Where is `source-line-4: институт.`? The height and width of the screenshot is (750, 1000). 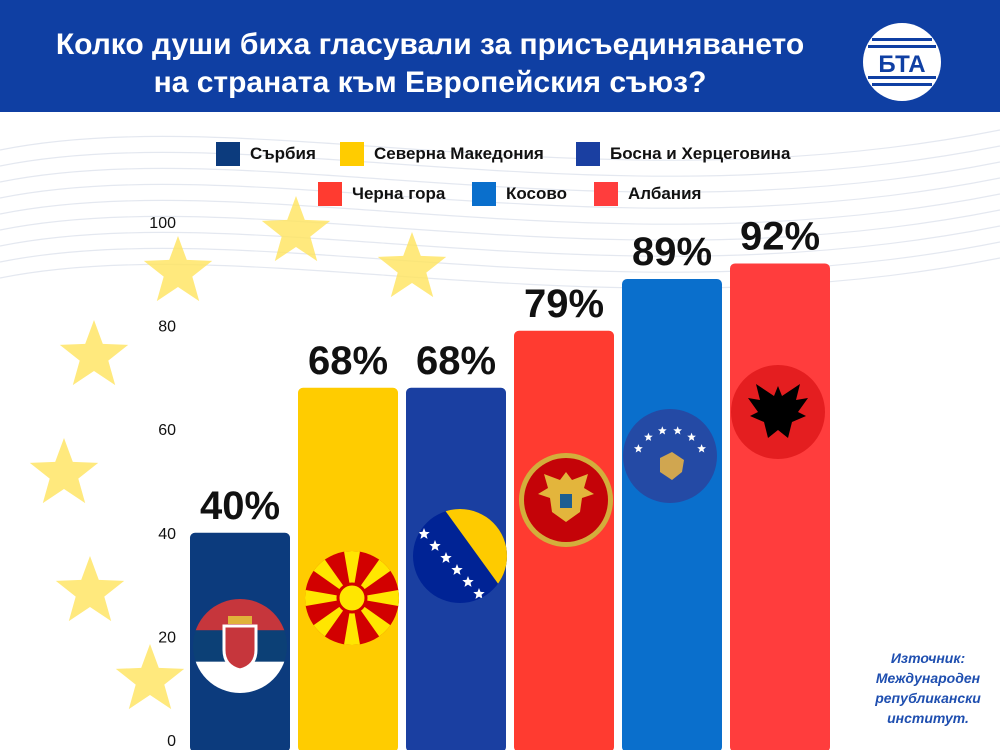
source-line-4: институт. is located at coordinates (928, 718).